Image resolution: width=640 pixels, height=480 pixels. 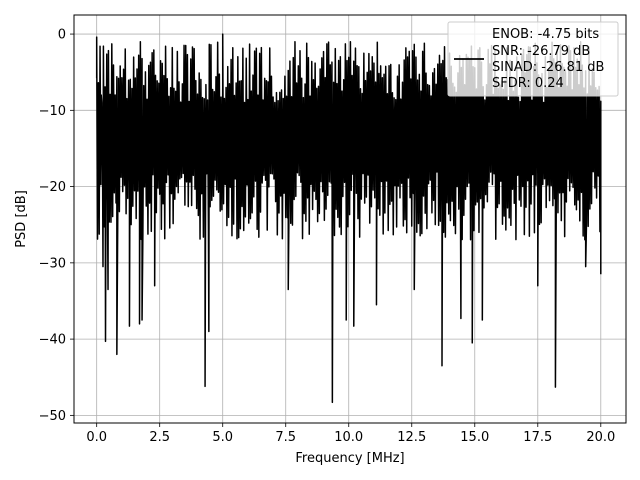 I want to click on y-tick-label: 0, so click(x=62, y=35).